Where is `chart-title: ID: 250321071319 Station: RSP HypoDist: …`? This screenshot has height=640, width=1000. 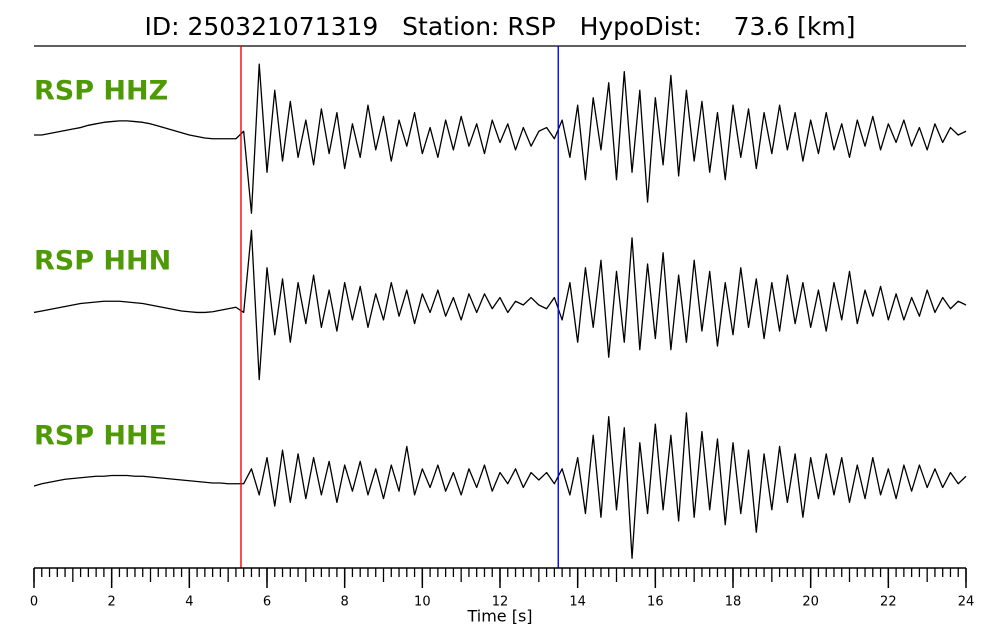
chart-title: ID: 250321071319 Station: RSP HypoDist: … is located at coordinates (499, 26).